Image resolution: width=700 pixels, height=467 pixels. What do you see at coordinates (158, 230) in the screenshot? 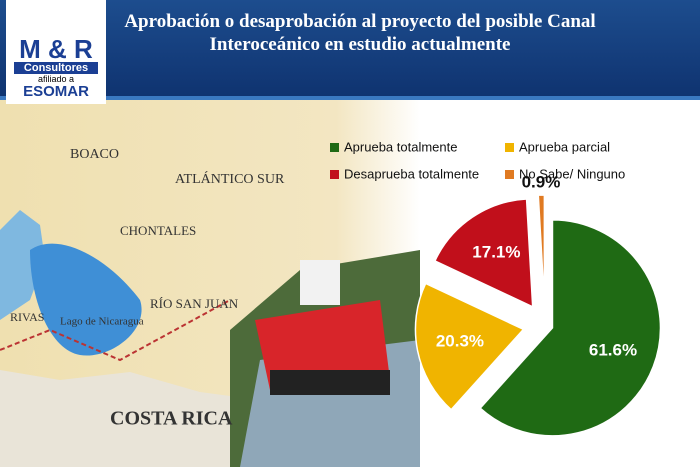
I see `map-label: CHONTALES` at bounding box center [158, 230].